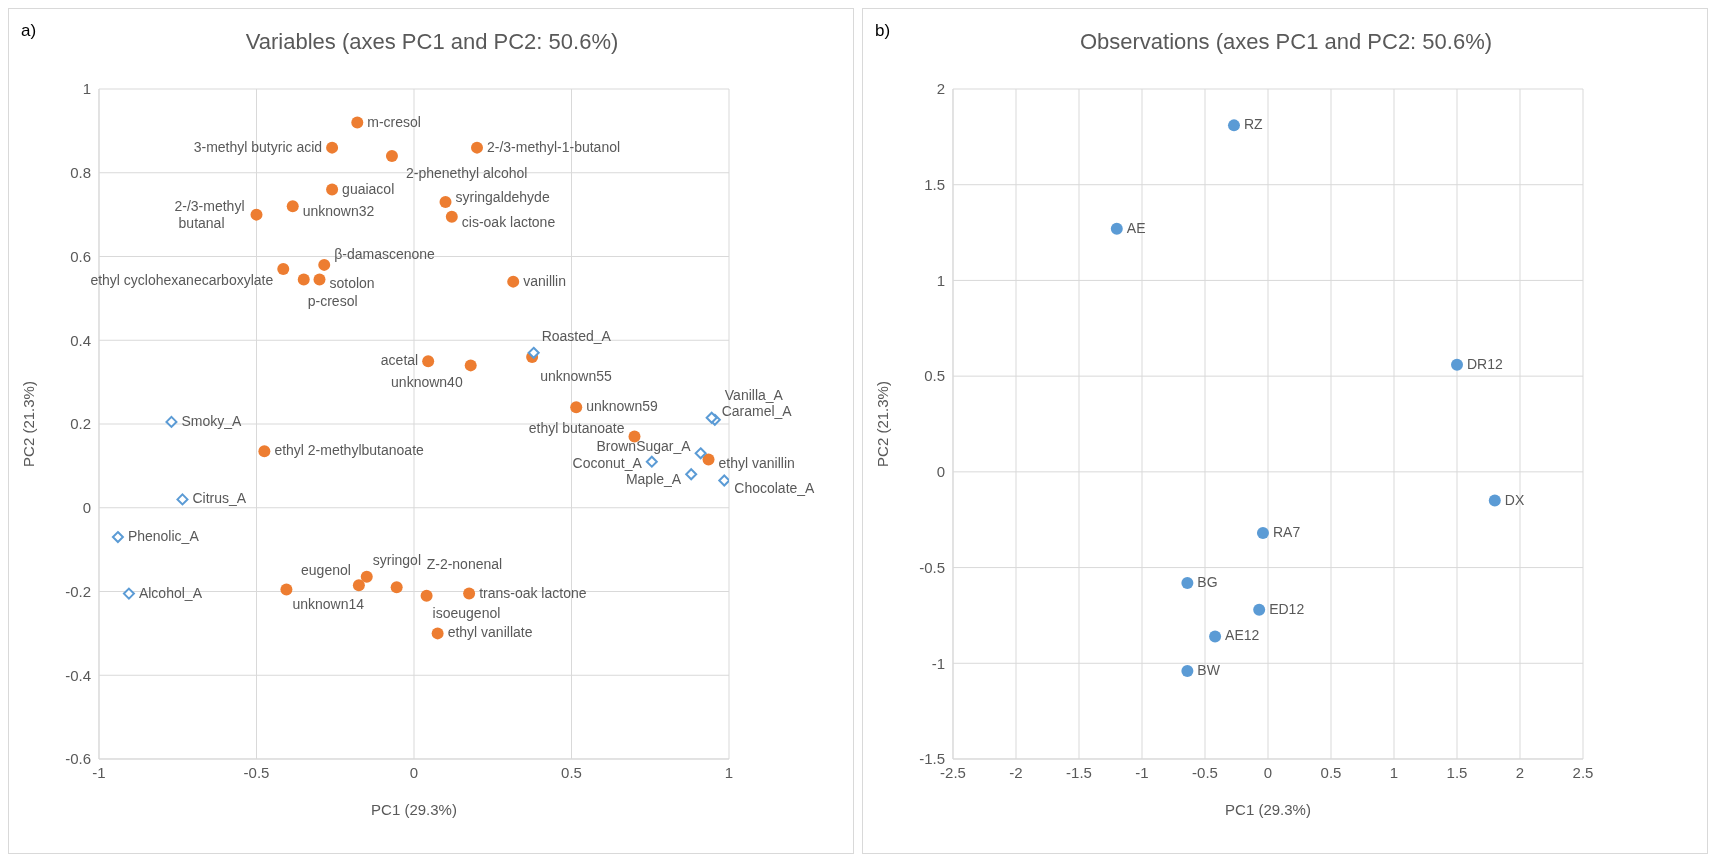 The height and width of the screenshot is (866, 1718). Describe the element at coordinates (644, 446) in the screenshot. I see `annotation: BrownSugar_A` at that location.